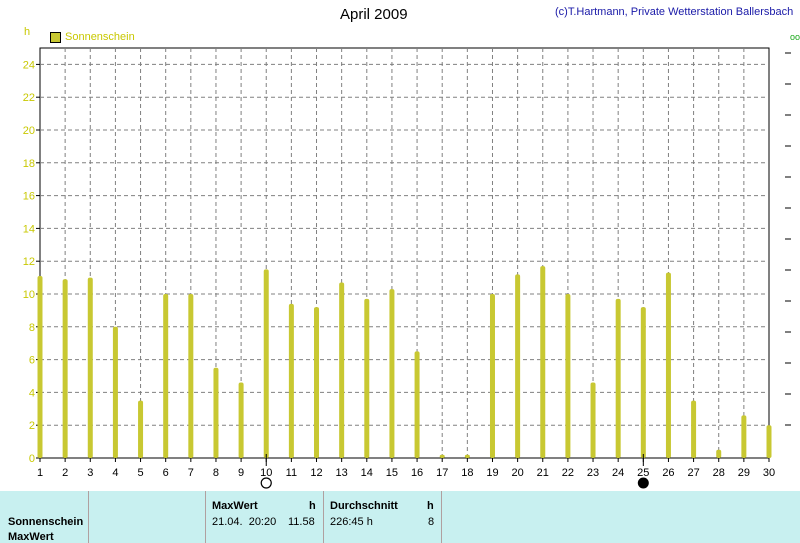 The image size is (800, 543). Describe the element at coordinates (417, 473) in the screenshot. I see `x-tick-label: 16` at that location.